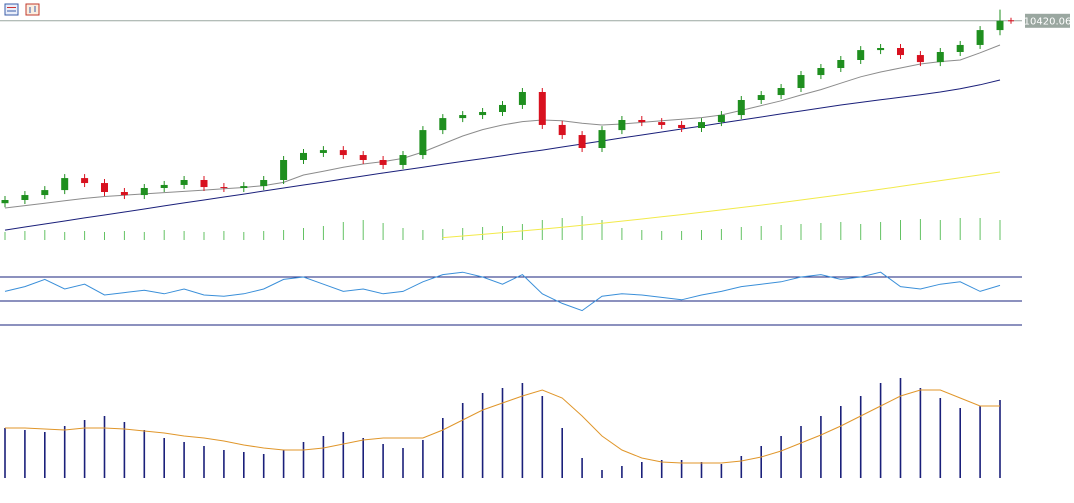  Describe the element at coordinates (502, 291) in the screenshot. I see `rsi-line` at that location.